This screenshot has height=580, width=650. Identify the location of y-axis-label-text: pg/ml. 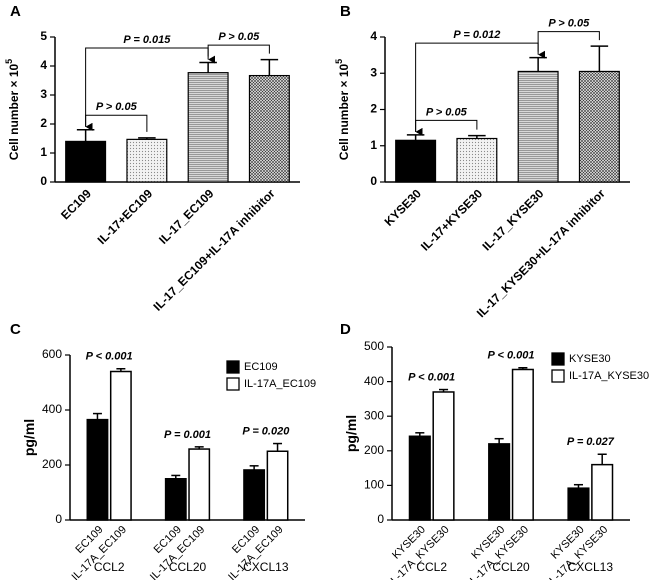
(351, 433).